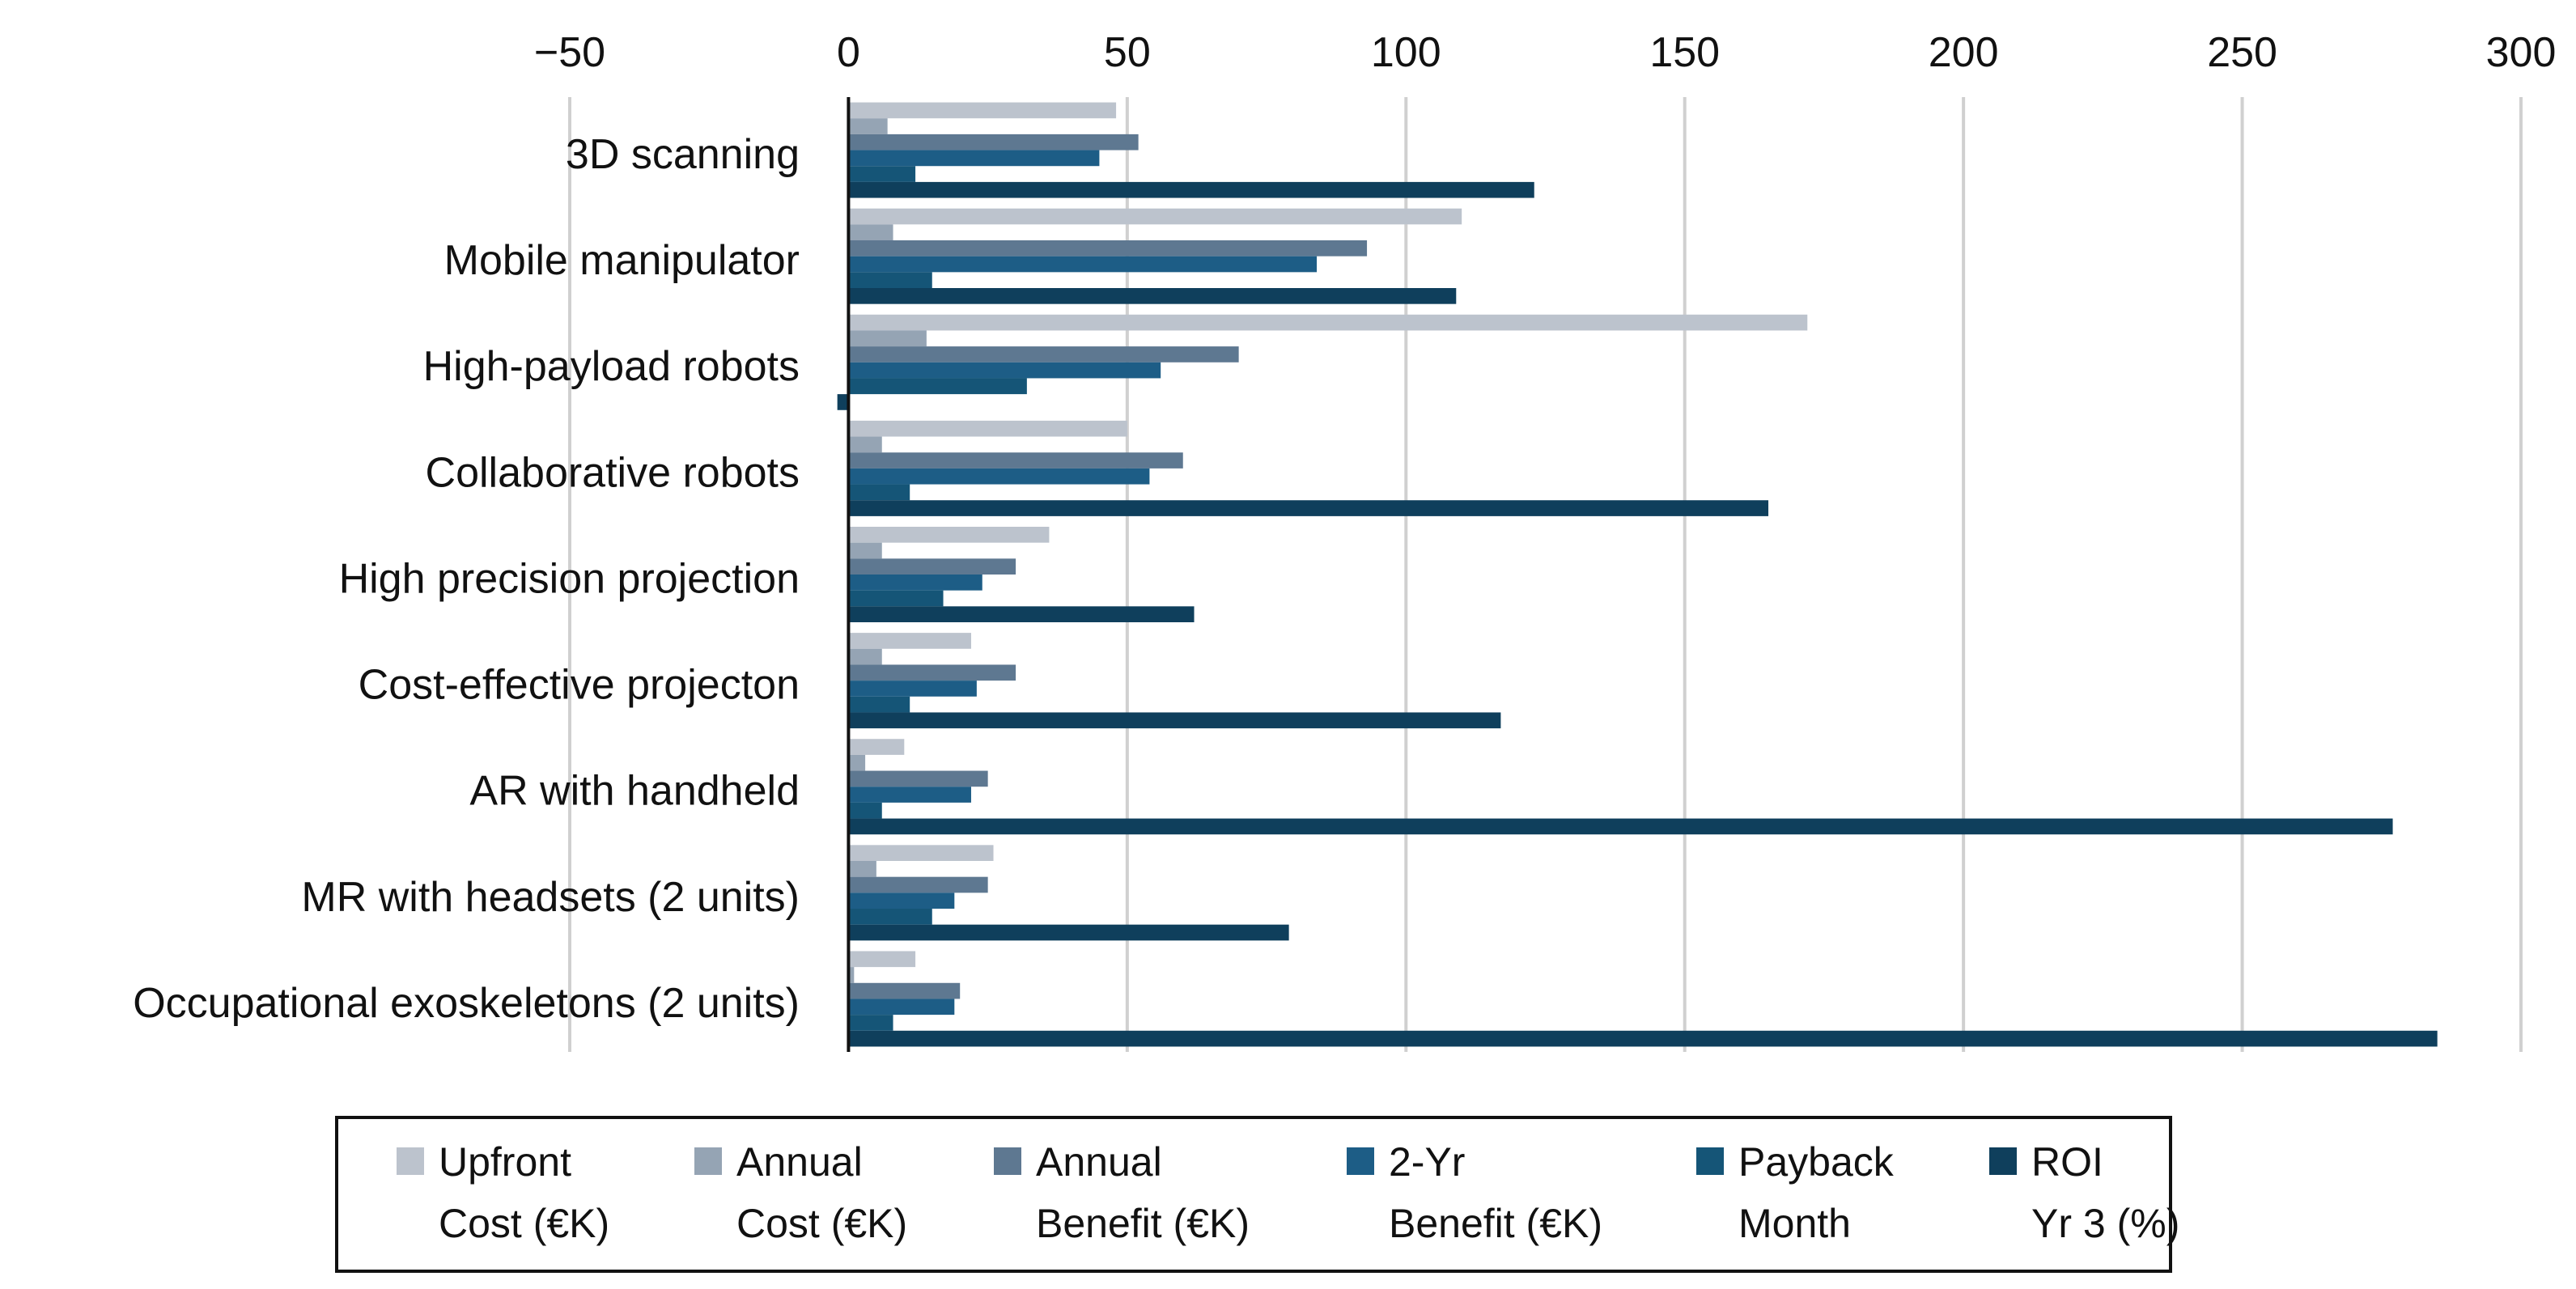 This screenshot has height=1289, width=2576. I want to click on category-label: High-payload robots, so click(611, 367).